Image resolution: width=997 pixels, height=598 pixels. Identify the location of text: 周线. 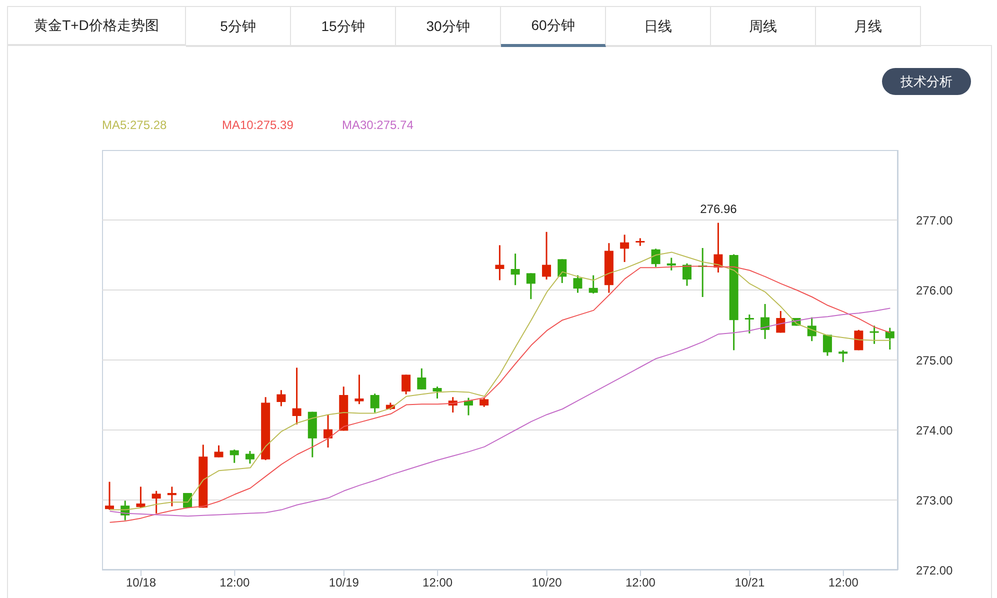
(763, 26).